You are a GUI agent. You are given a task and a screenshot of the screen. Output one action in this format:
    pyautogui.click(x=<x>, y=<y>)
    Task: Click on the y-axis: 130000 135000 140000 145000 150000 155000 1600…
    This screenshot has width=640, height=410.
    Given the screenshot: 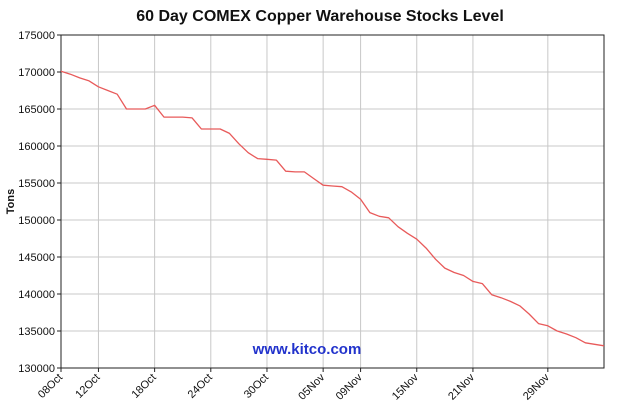 What is the action you would take?
    pyautogui.click(x=39, y=202)
    